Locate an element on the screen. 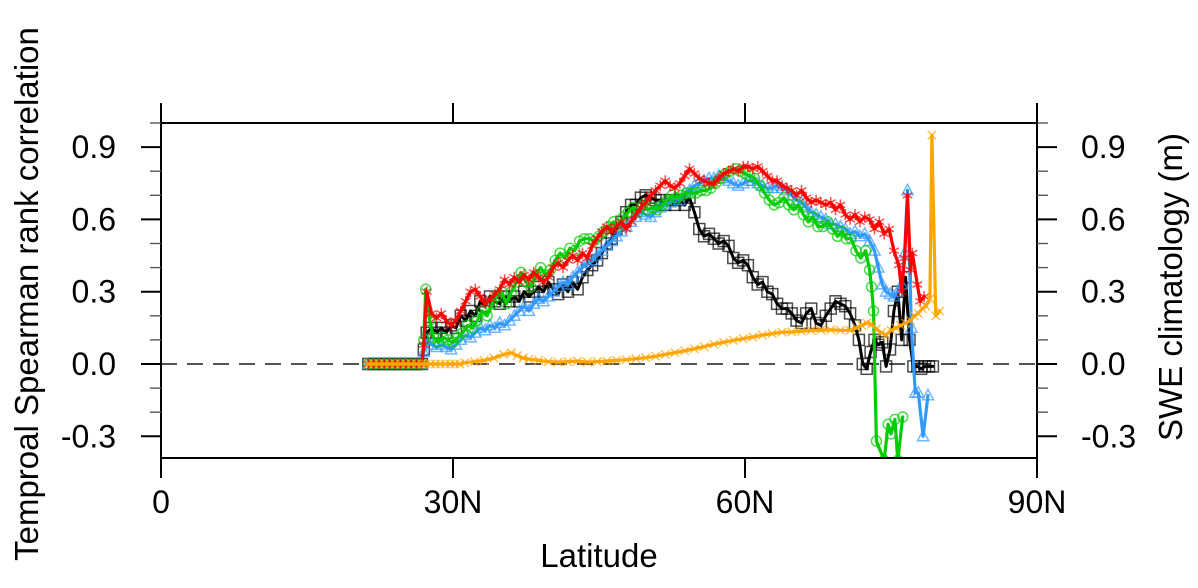  x-tick-label-60N: 60N is located at coordinates (745, 502).